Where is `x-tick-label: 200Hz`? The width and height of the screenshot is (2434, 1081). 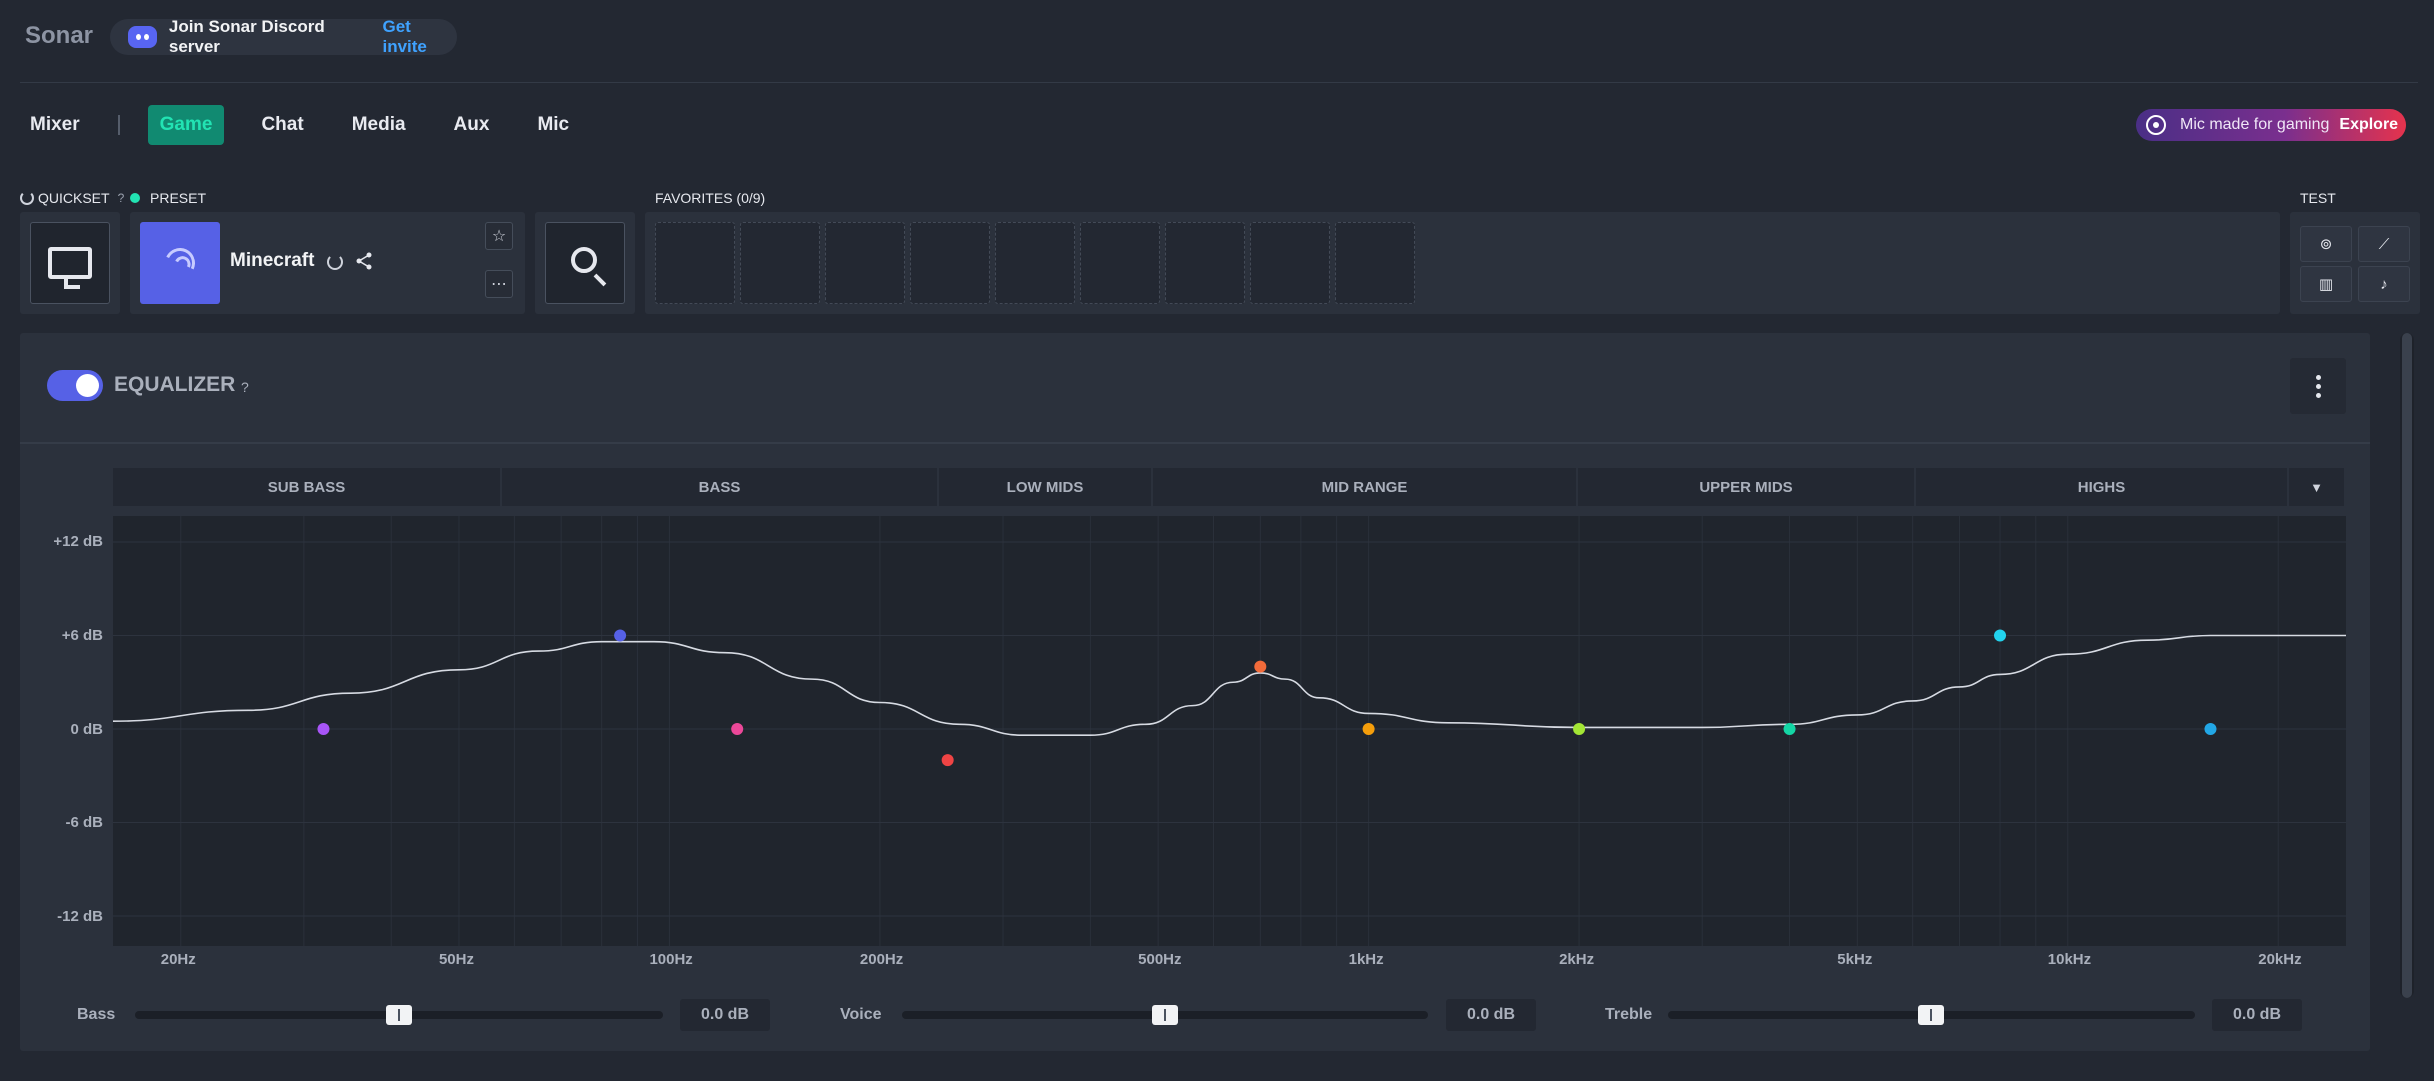 x-tick-label: 200Hz is located at coordinates (881, 959).